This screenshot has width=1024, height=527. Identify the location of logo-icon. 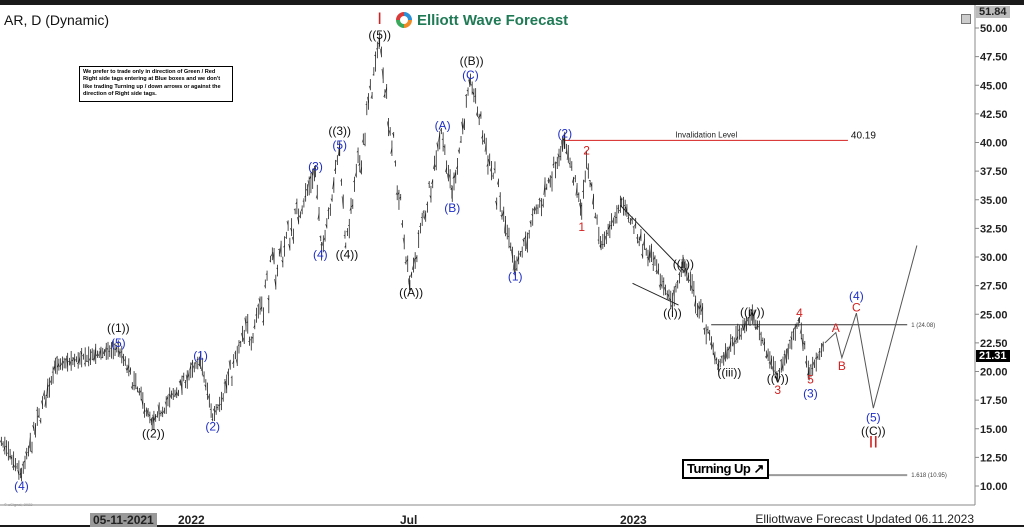
(404, 20).